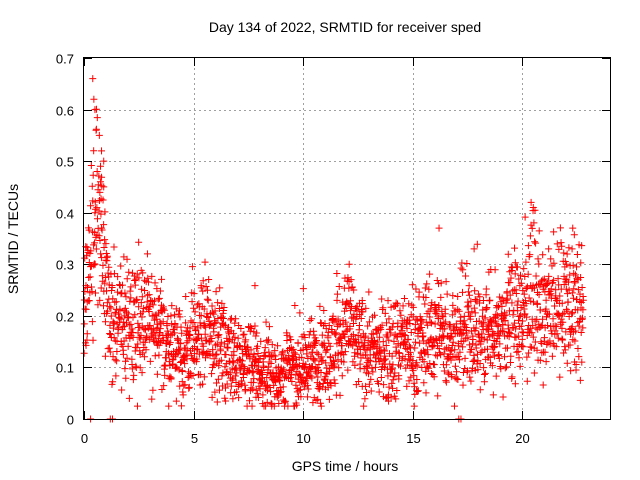  Describe the element at coordinates (65, 214) in the screenshot. I see `y-tick-label: 0.4` at that location.